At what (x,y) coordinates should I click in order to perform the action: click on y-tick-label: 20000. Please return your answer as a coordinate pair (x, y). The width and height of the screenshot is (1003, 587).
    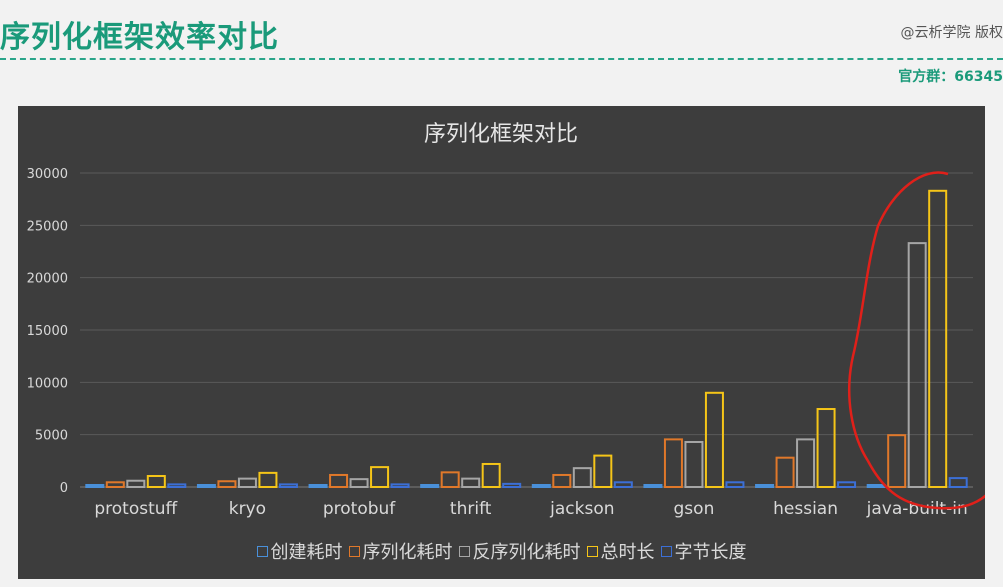
    Looking at the image, I should click on (47, 279).